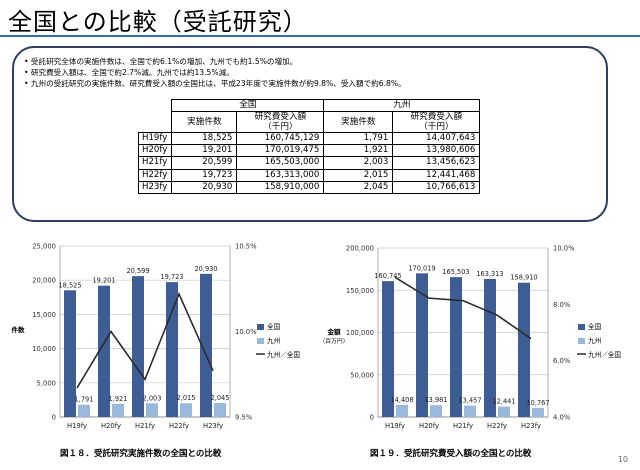 This screenshot has height=470, width=640. What do you see at coordinates (455, 272) in the screenshot?
I see `data-label-national: 165,503` at bounding box center [455, 272].